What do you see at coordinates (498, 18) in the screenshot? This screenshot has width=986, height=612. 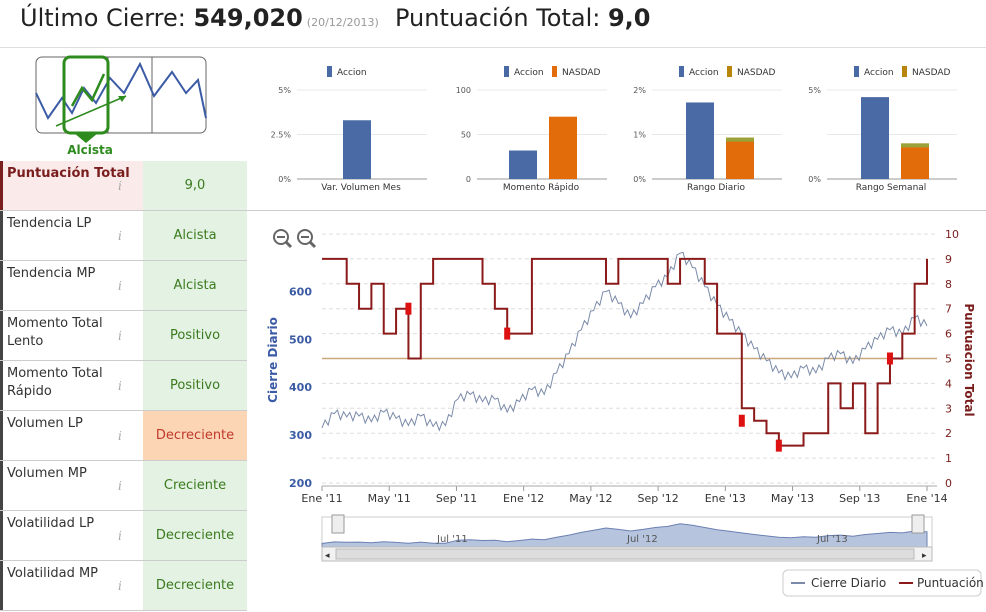 I see `total-score-label: Puntuación Total:` at bounding box center [498, 18].